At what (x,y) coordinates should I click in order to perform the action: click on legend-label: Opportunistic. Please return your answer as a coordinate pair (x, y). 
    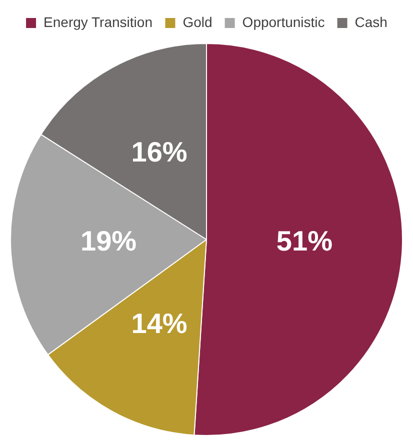
    Looking at the image, I should click on (283, 22).